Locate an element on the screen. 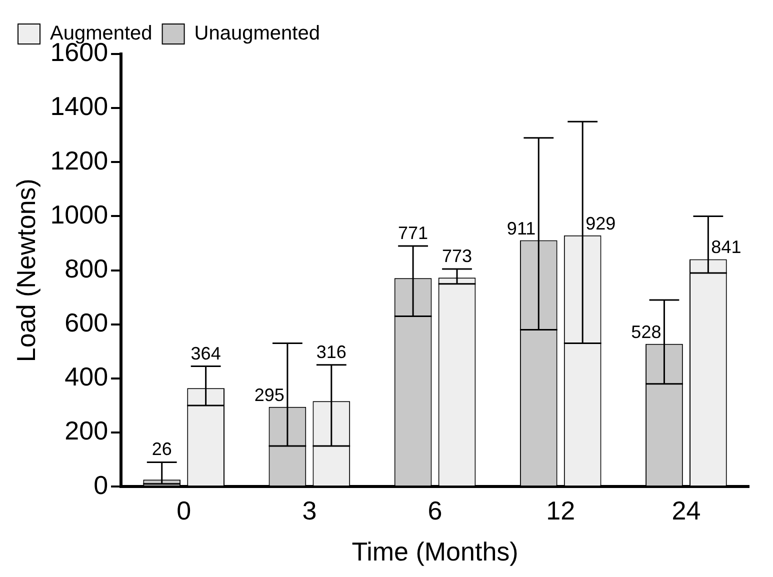 The image size is (773, 577). x-tick-label: 24 is located at coordinates (686, 510).